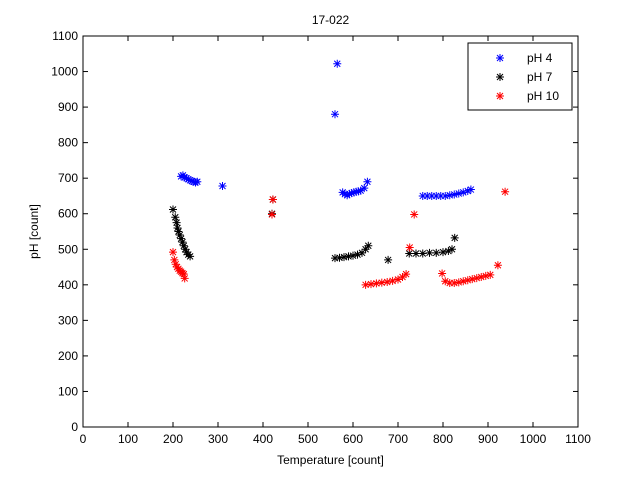  I want to click on y-tick-label: 0, so click(74, 427).